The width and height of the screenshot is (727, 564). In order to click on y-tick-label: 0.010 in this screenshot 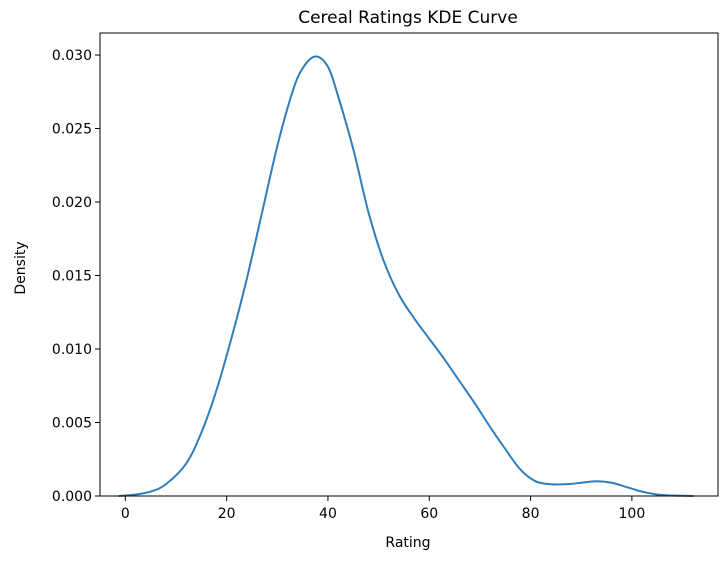, I will do `click(72, 350)`.